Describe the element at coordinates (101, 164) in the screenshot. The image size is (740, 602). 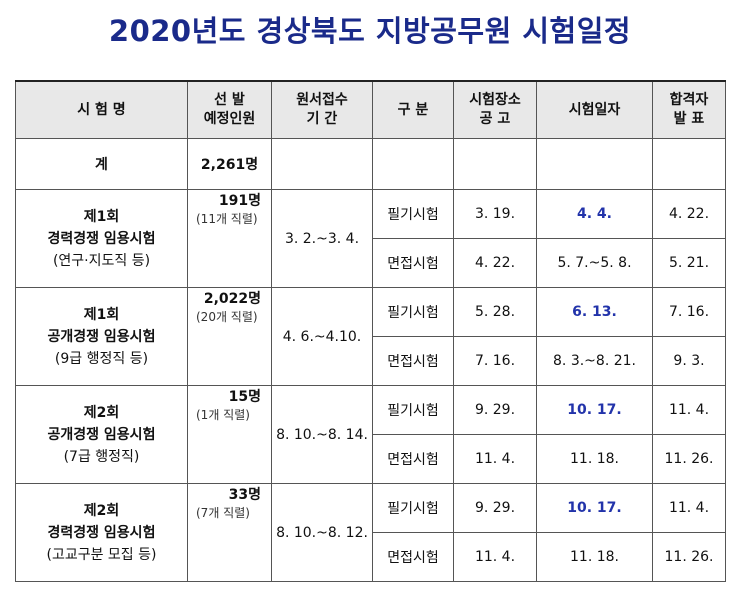
I see `total-label: 계` at that location.